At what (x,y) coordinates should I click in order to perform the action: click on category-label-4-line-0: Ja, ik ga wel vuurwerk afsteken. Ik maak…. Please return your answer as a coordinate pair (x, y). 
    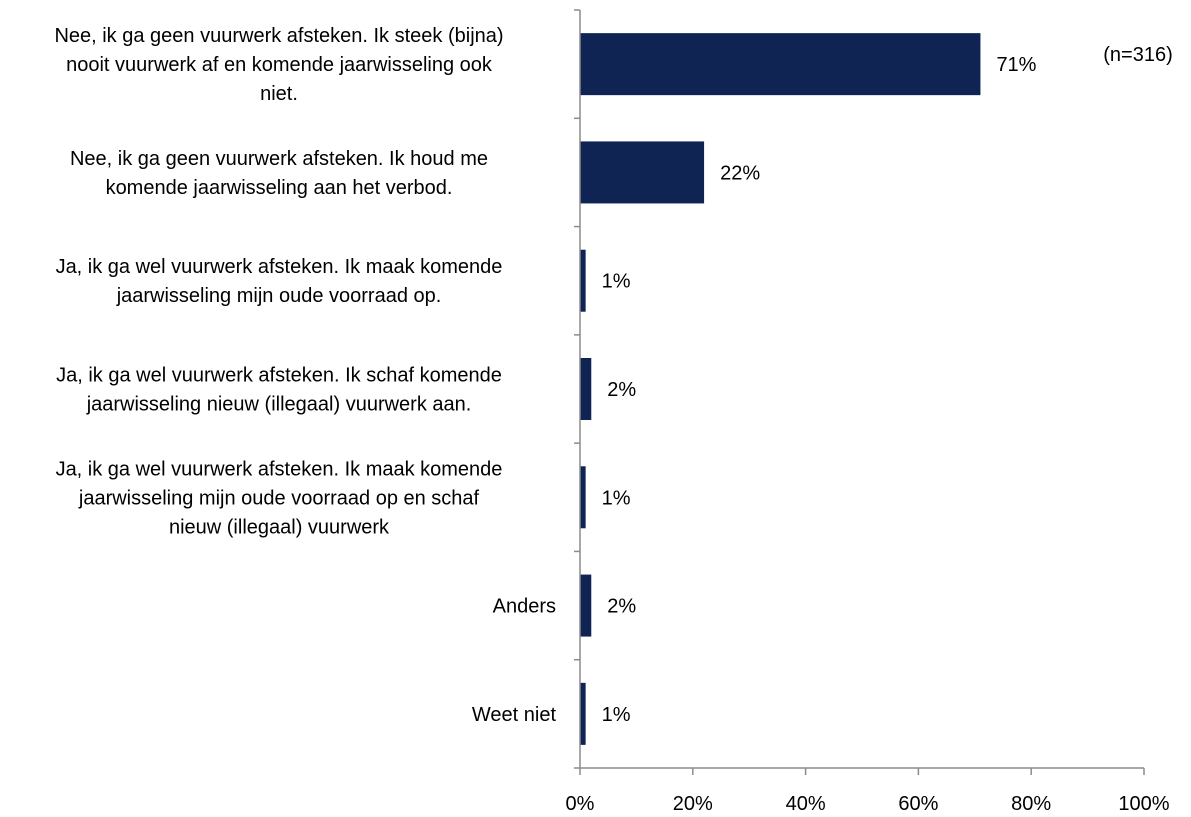
    Looking at the image, I should click on (279, 469).